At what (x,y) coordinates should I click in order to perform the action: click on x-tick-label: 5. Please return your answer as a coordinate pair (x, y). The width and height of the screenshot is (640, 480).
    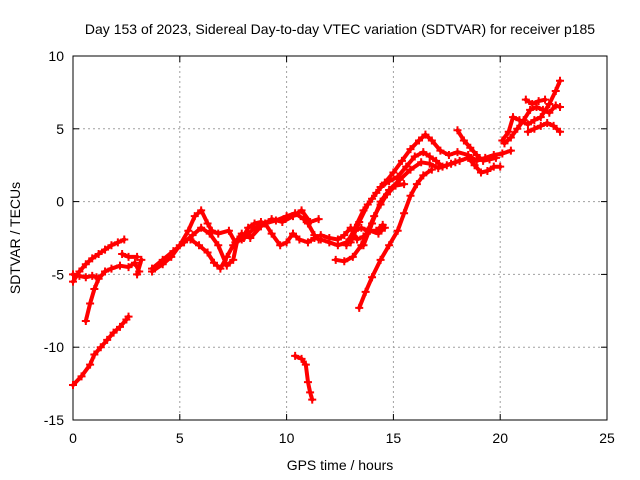
    Looking at the image, I should click on (180, 438).